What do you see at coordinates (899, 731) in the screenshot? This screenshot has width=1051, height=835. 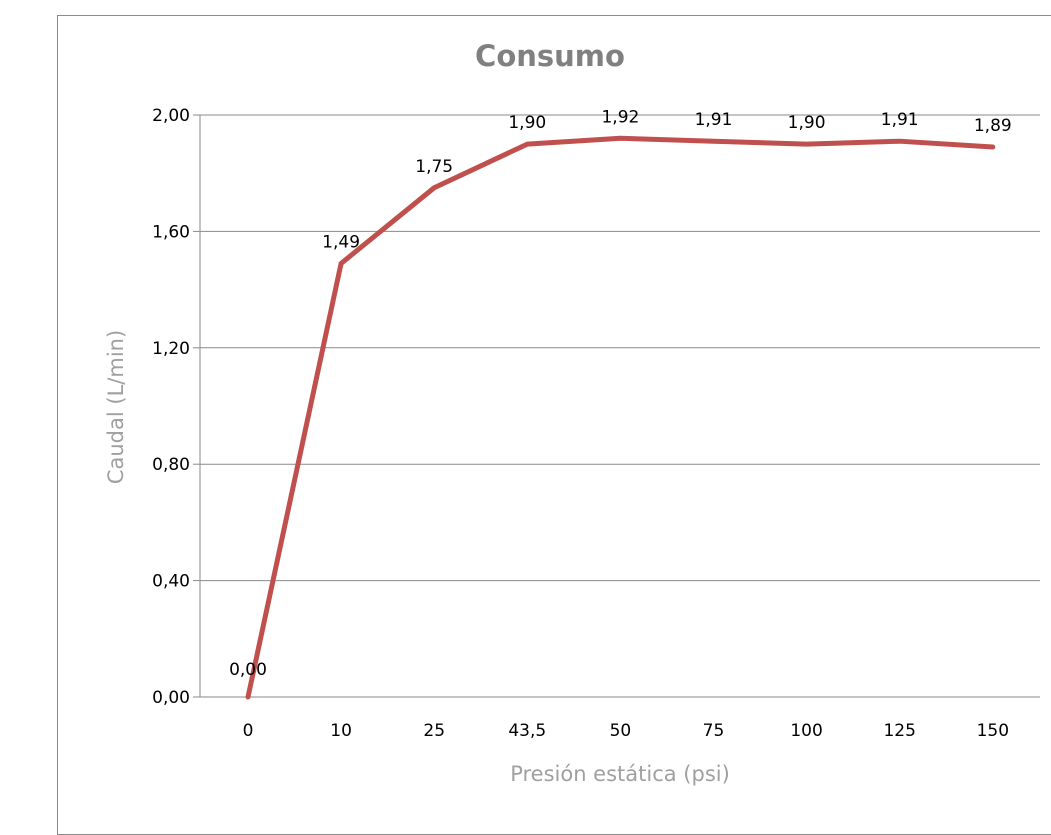 I see `x-tick-label: 125` at bounding box center [899, 731].